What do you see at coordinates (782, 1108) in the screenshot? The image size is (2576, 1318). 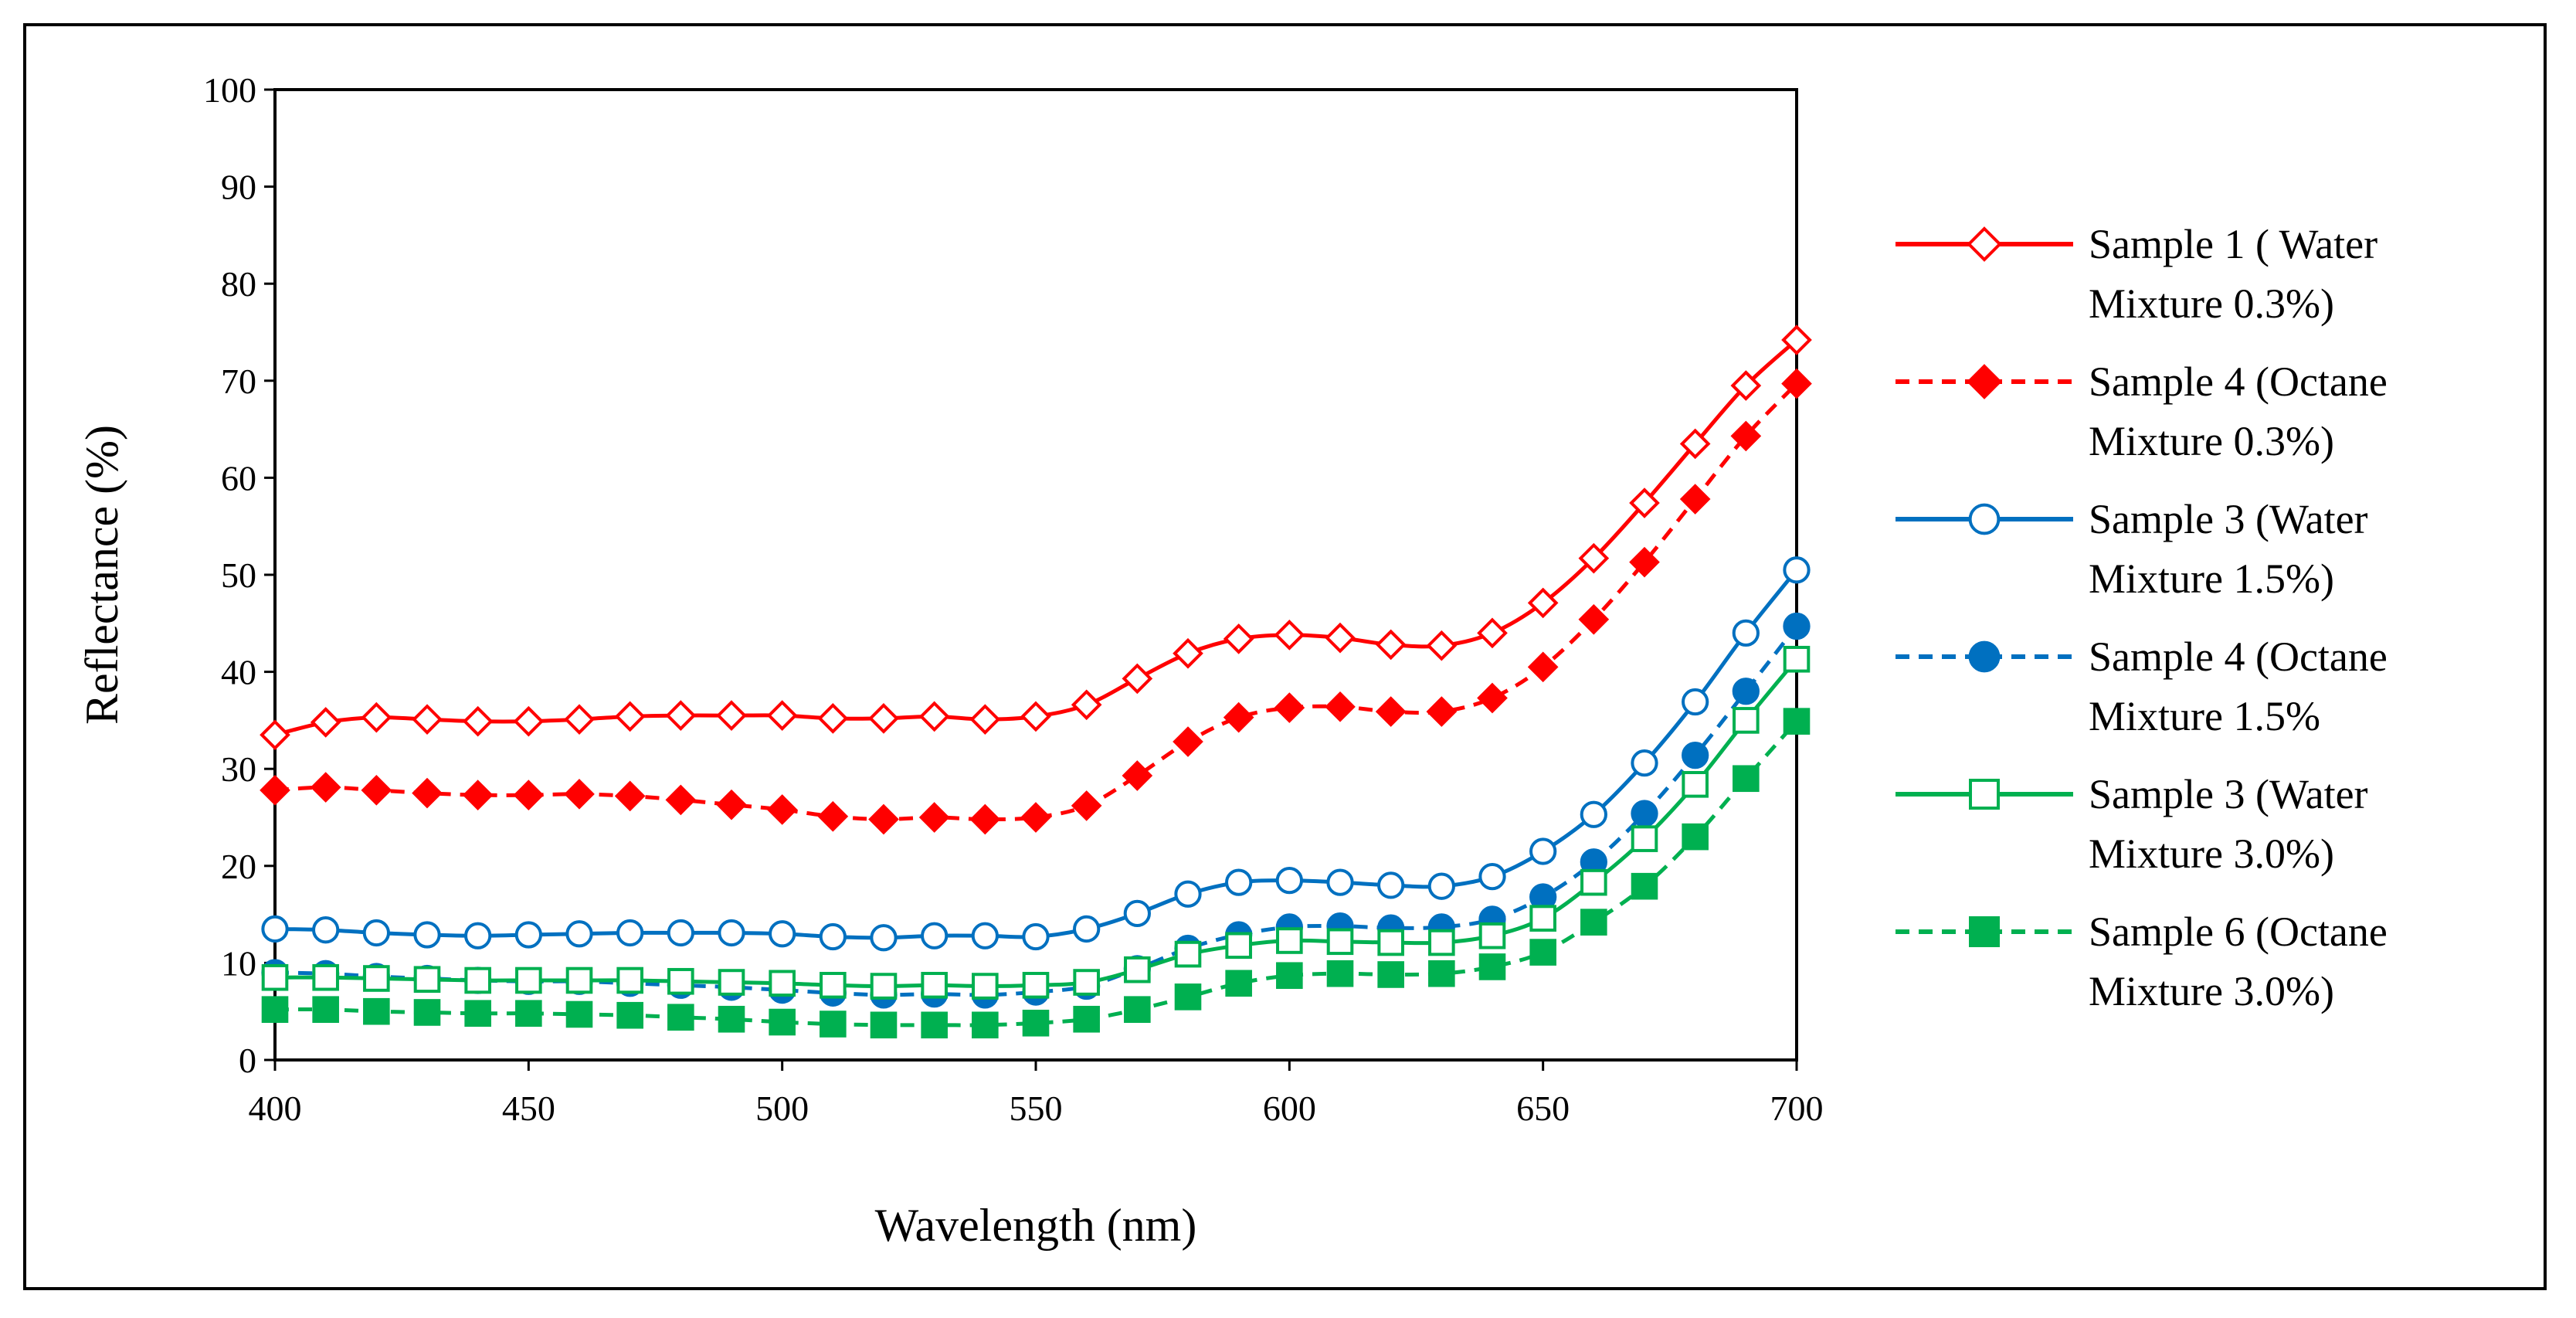 I see `x-tick-label: 500` at bounding box center [782, 1108].